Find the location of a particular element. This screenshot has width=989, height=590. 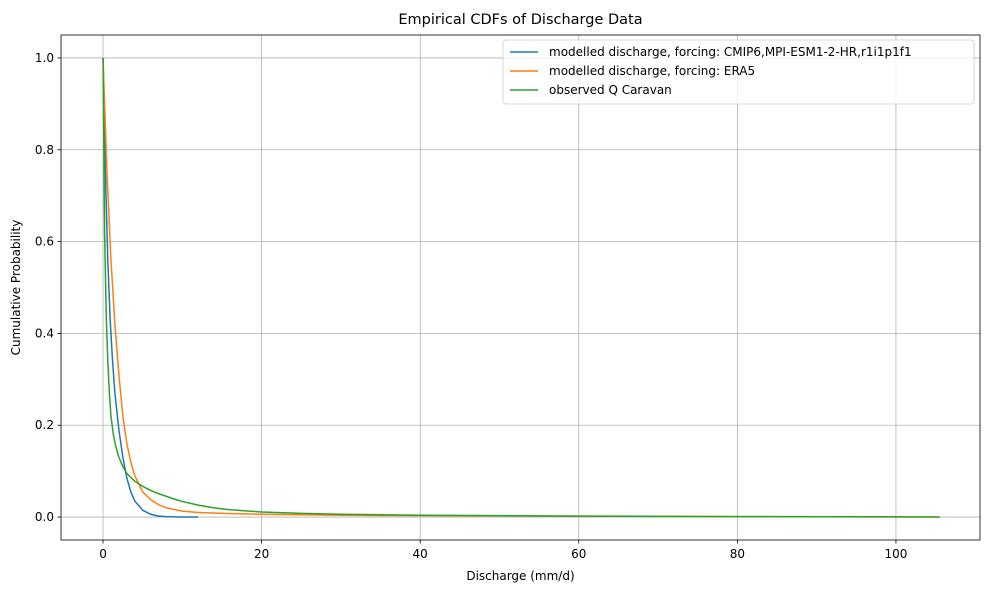

y-axis-ticks: 0.0 0.2 0.4 0.6 0.8 1.0 is located at coordinates (48, 287).